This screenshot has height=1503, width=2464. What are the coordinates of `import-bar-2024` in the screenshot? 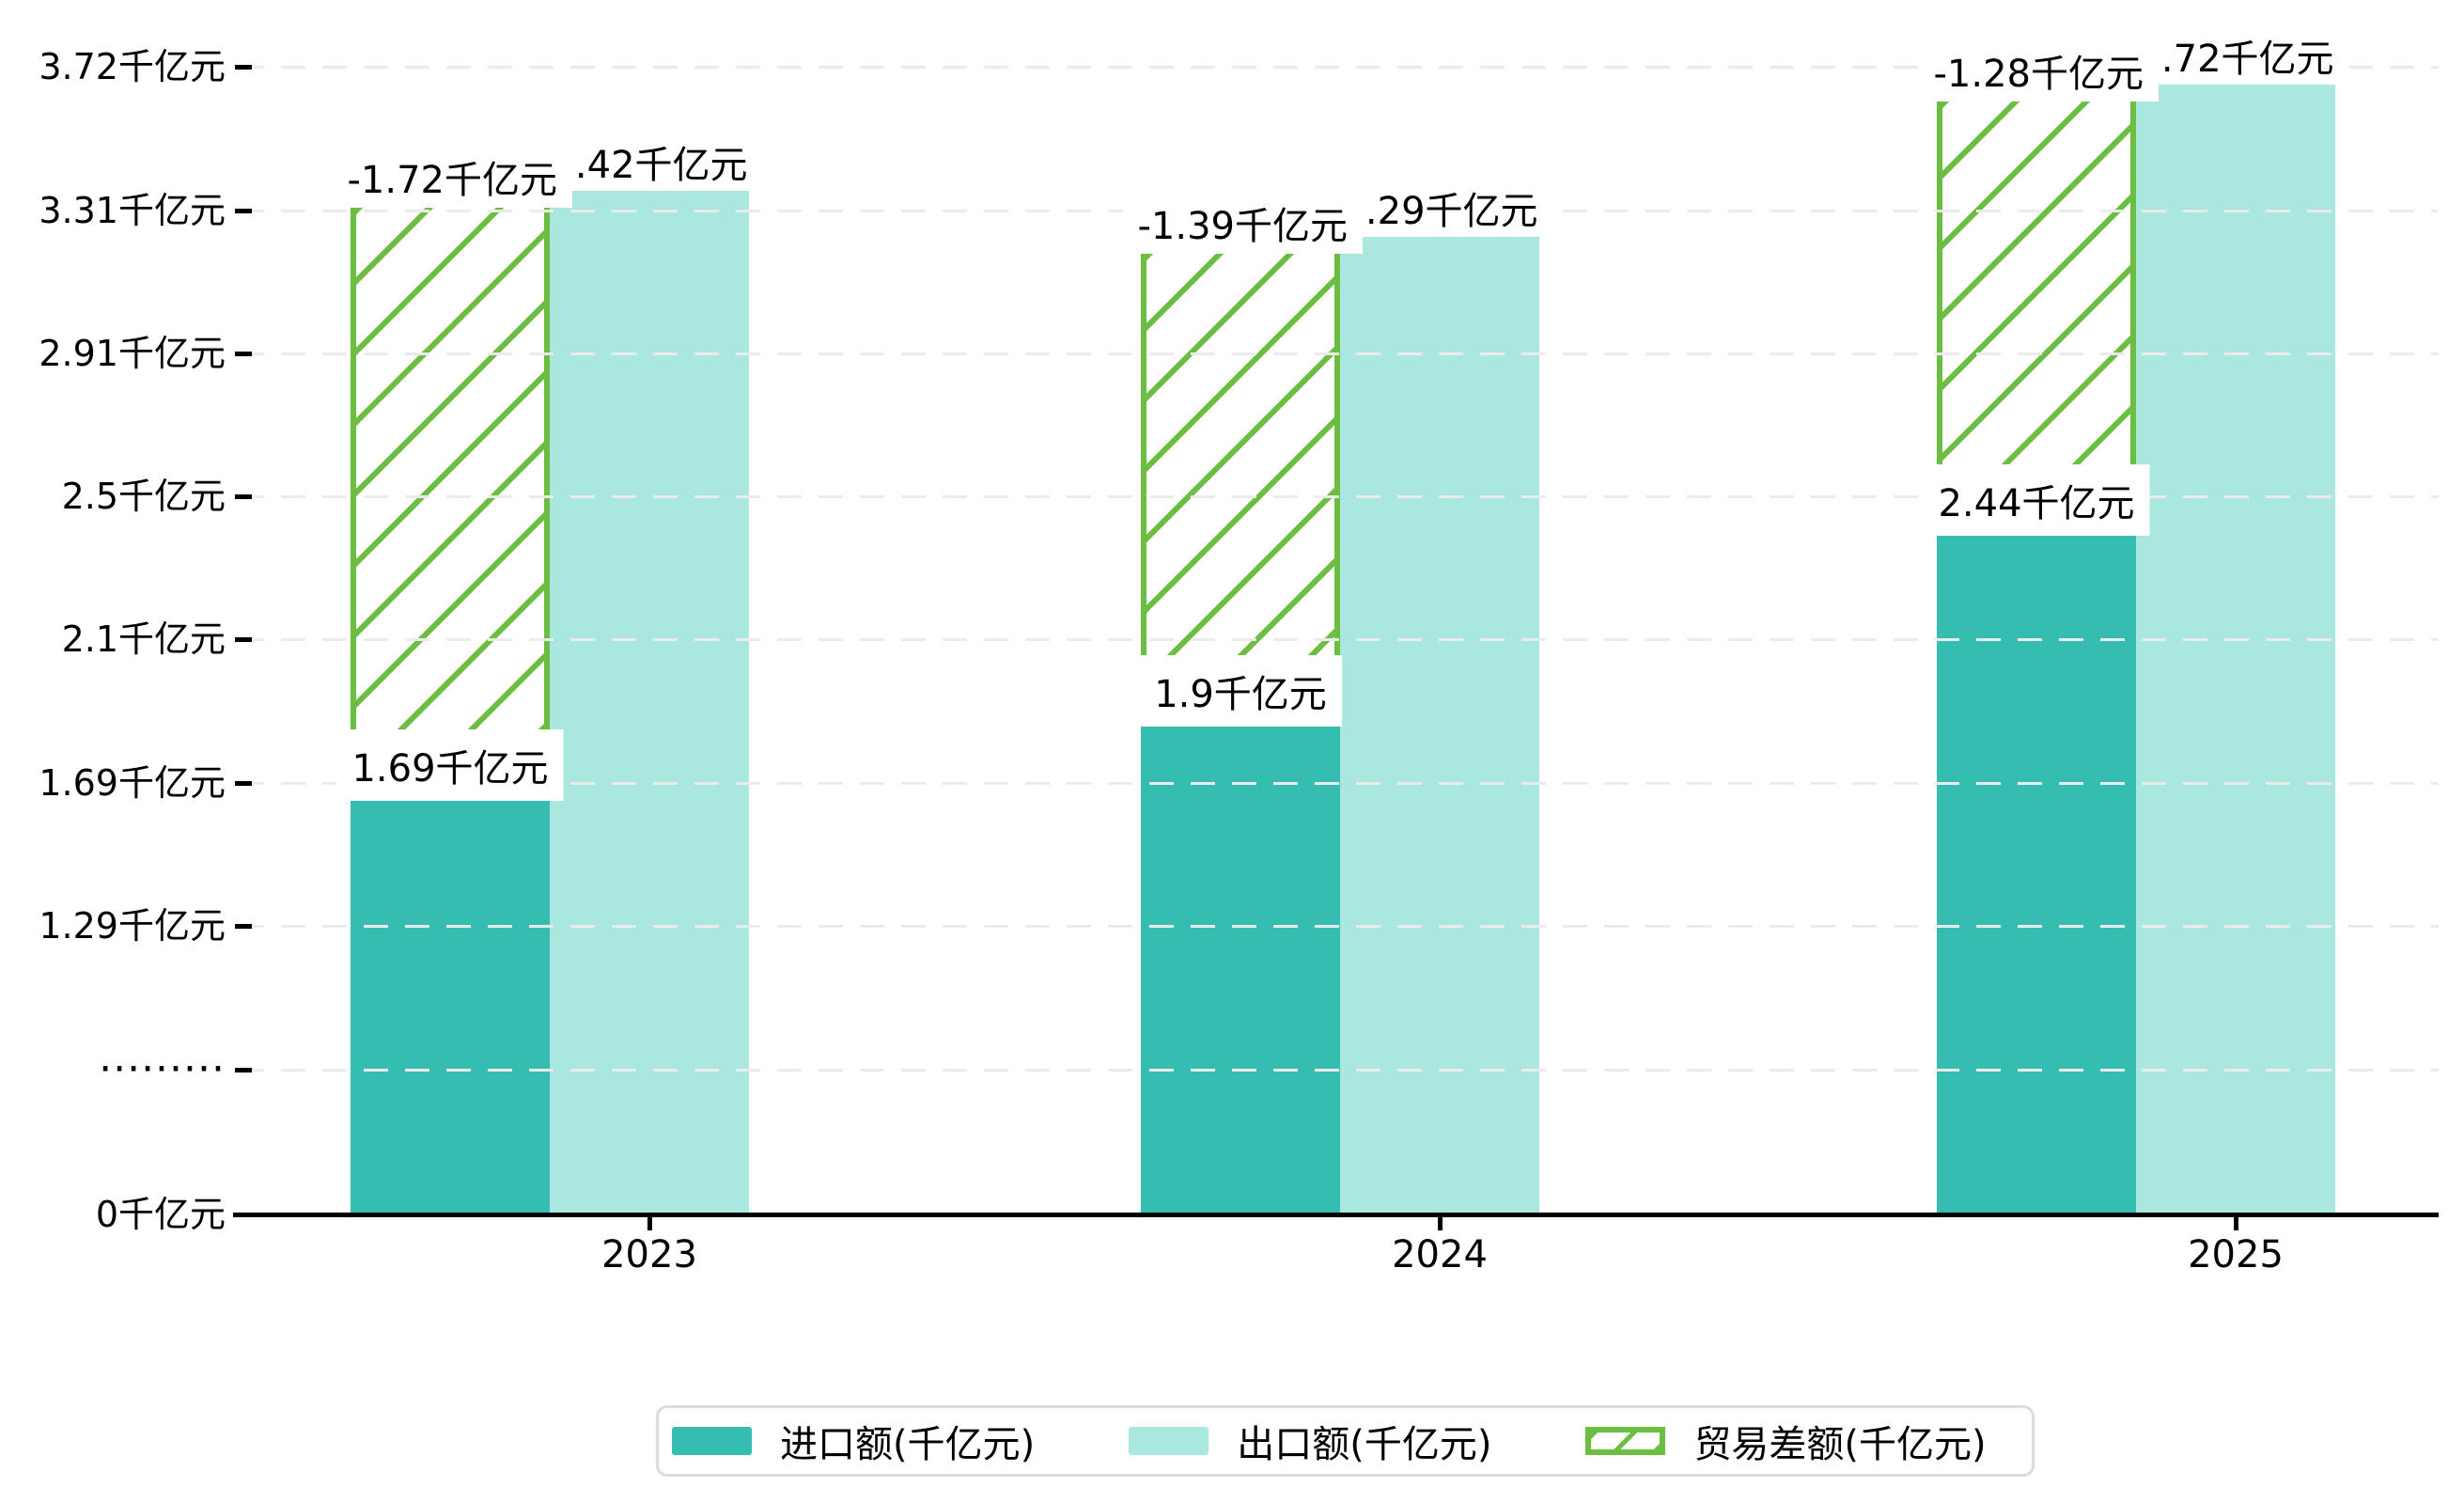 It's located at (1240, 970).